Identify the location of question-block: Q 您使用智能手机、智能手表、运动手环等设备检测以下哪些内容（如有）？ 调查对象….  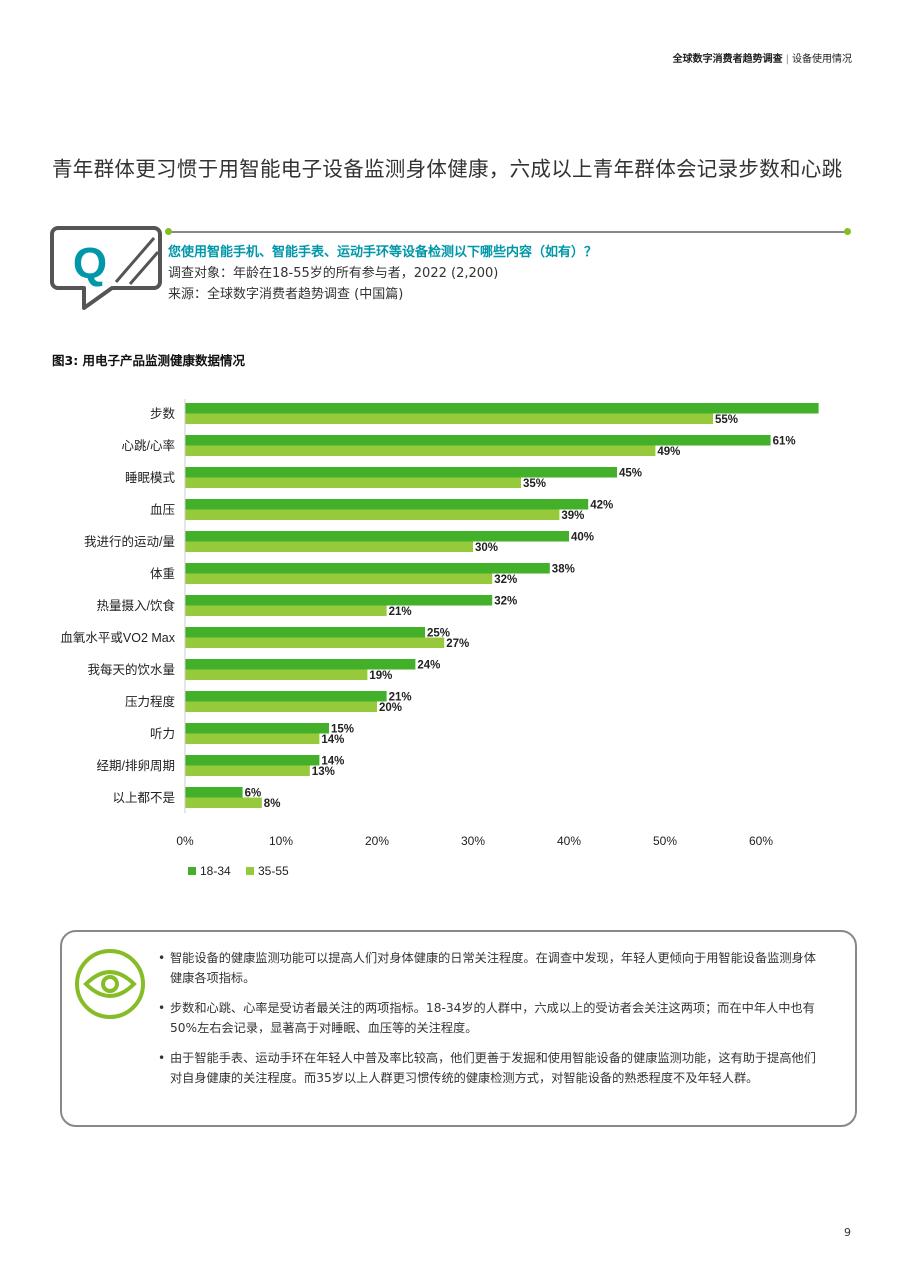
(453, 267).